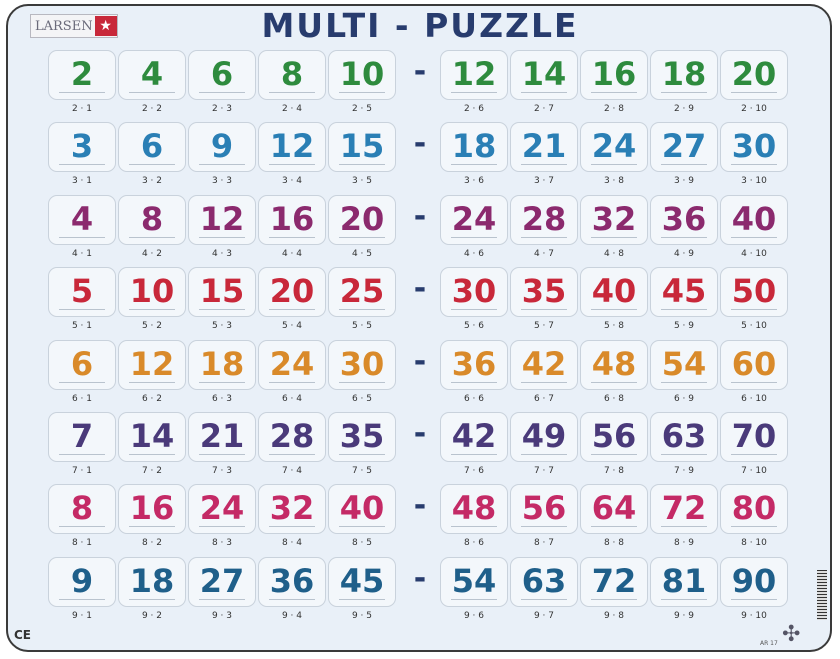 The image size is (840, 659). What do you see at coordinates (222, 615) in the screenshot?
I see `multiplication-label: 9 · 3` at bounding box center [222, 615].